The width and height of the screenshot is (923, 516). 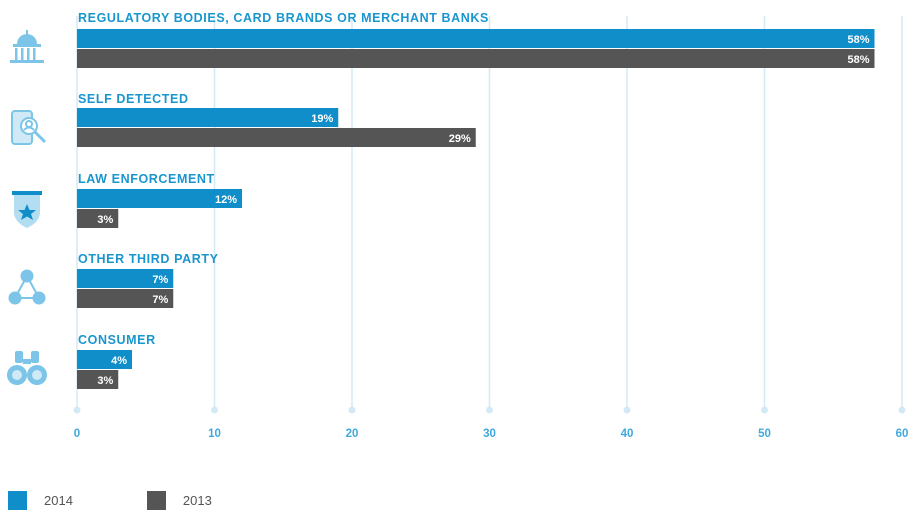 What do you see at coordinates (226, 200) in the screenshot?
I see `bar-value-label: 12%` at bounding box center [226, 200].